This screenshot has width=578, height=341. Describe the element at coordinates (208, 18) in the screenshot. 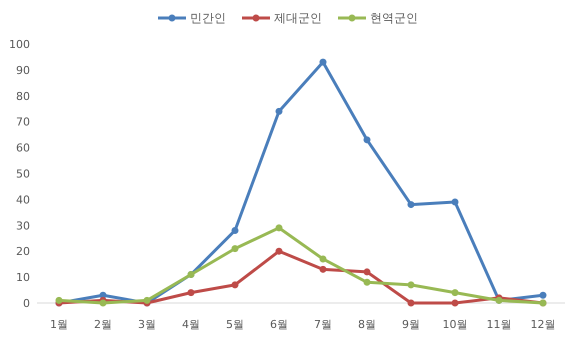

I see `legend-label: 민간인` at that location.